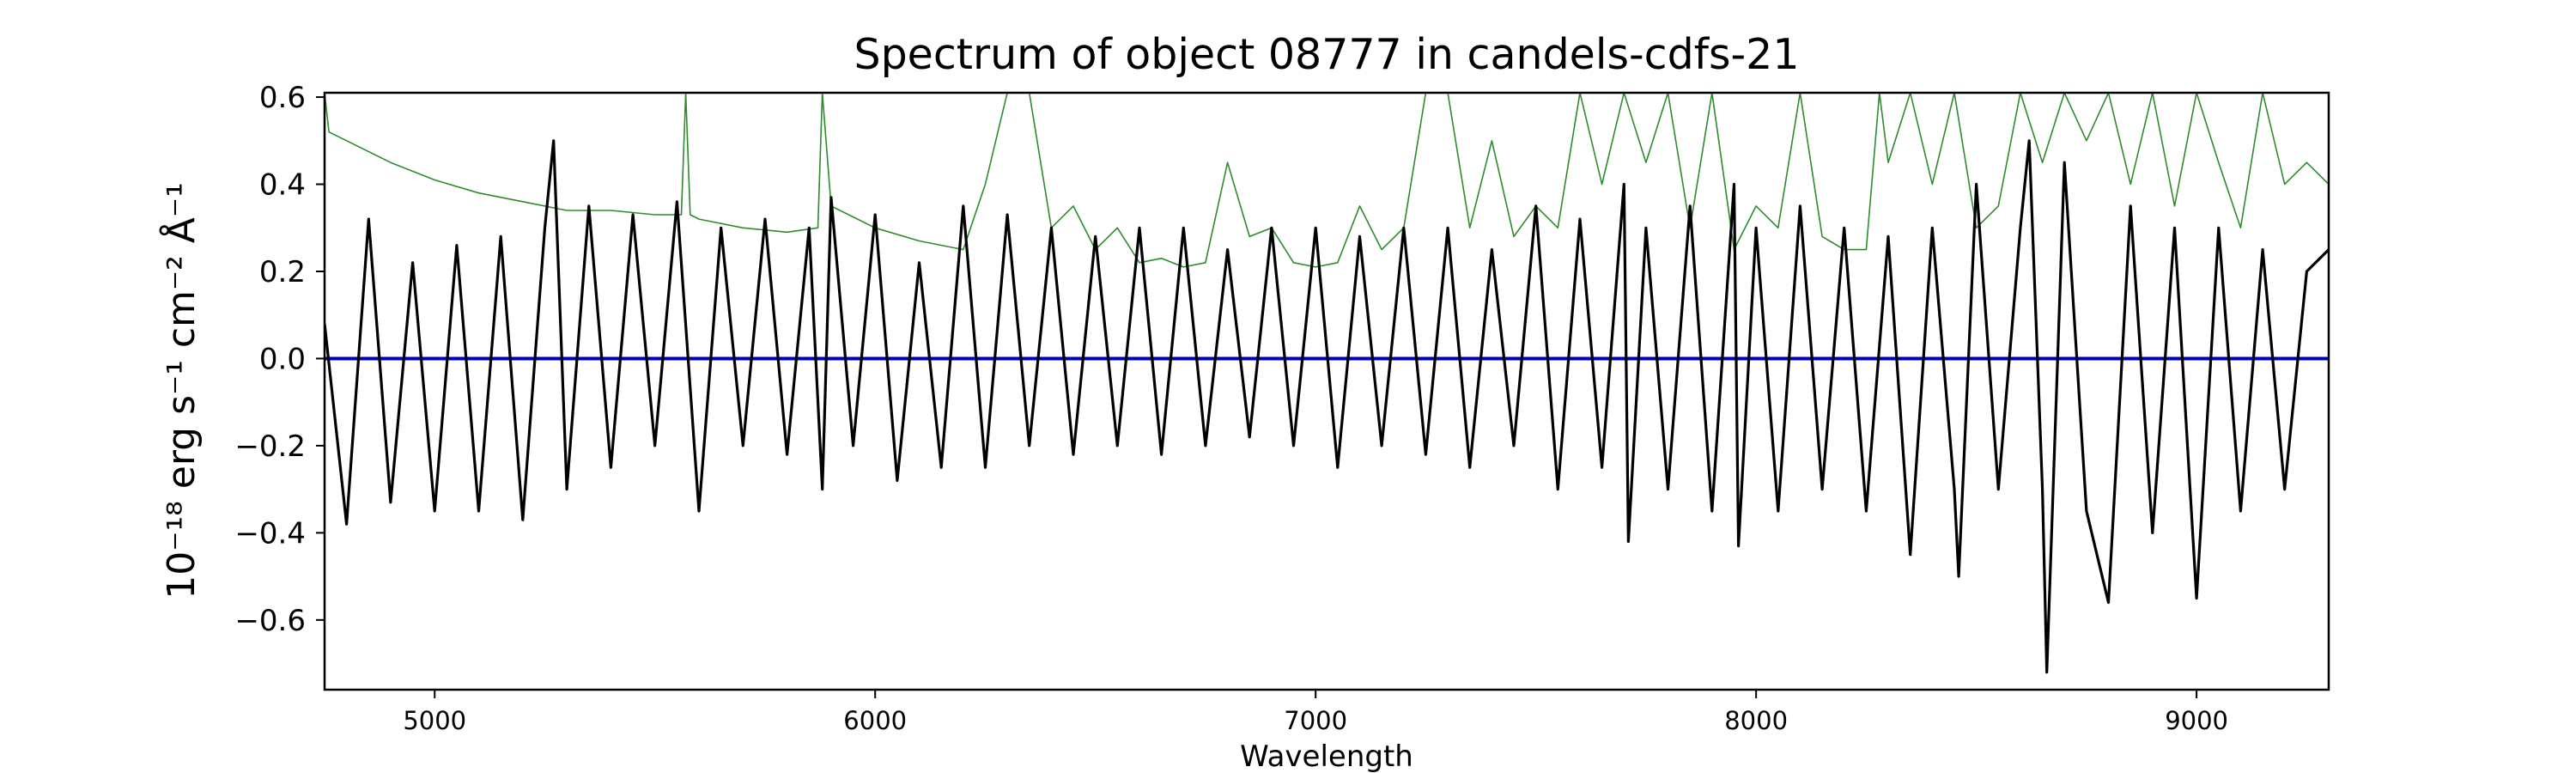 The image size is (2576, 773). I want to click on x-axis-label: Wavelength, so click(1327, 756).